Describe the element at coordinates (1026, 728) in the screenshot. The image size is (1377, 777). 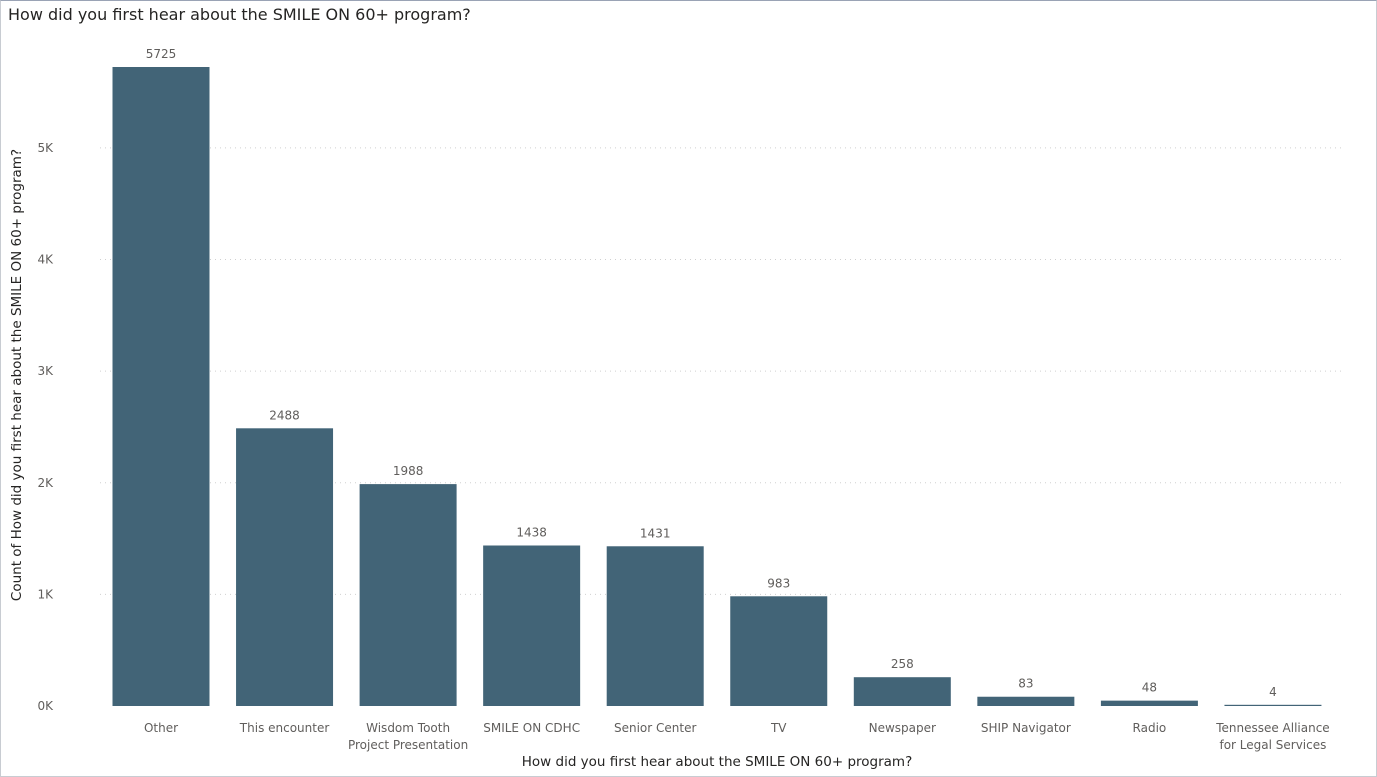
I see `category-label: SHIP Navigator` at that location.